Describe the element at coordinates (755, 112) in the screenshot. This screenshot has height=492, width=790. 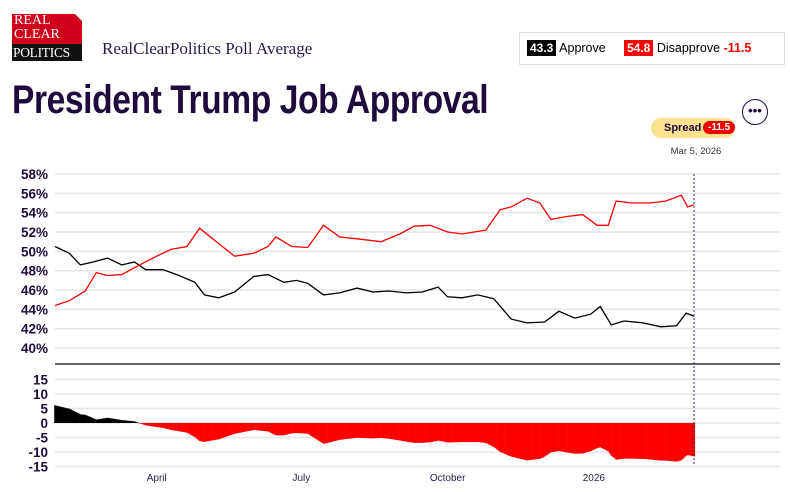
I see `more-options-button: •••` at that location.